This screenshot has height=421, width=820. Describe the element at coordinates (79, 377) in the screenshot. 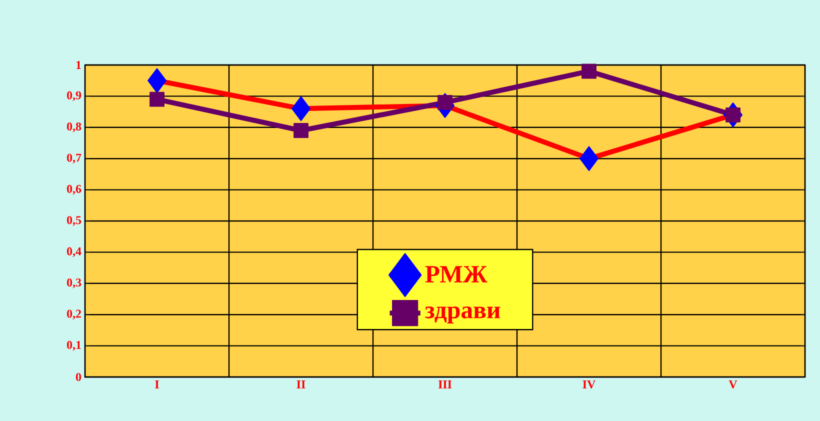

I see `y-tick-label: 0` at that location.